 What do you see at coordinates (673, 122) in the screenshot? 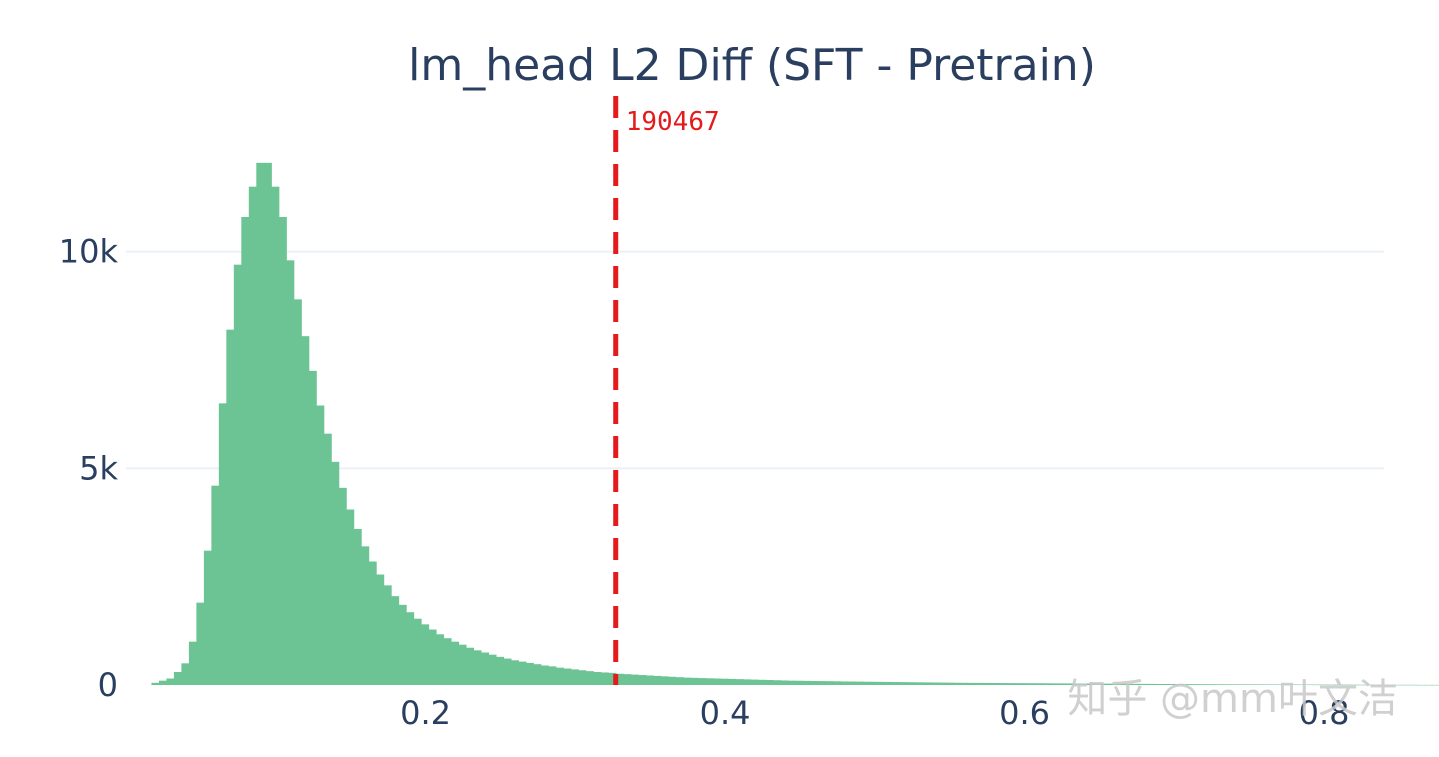
I see `threshold-label: 190467` at bounding box center [673, 122].